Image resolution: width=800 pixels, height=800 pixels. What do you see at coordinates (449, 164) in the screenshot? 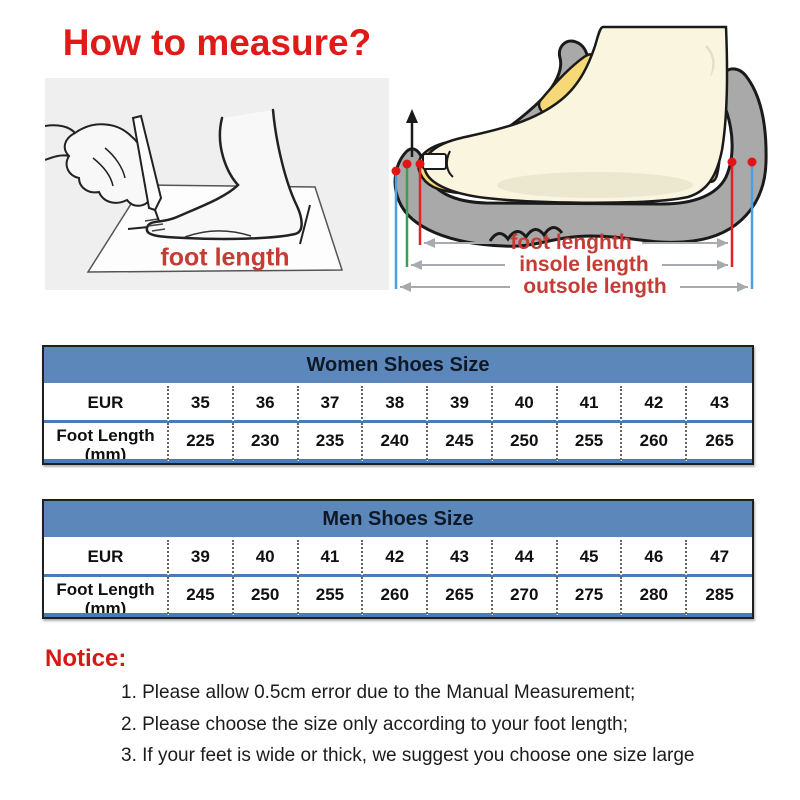
I see `toe-crease` at bounding box center [449, 164].